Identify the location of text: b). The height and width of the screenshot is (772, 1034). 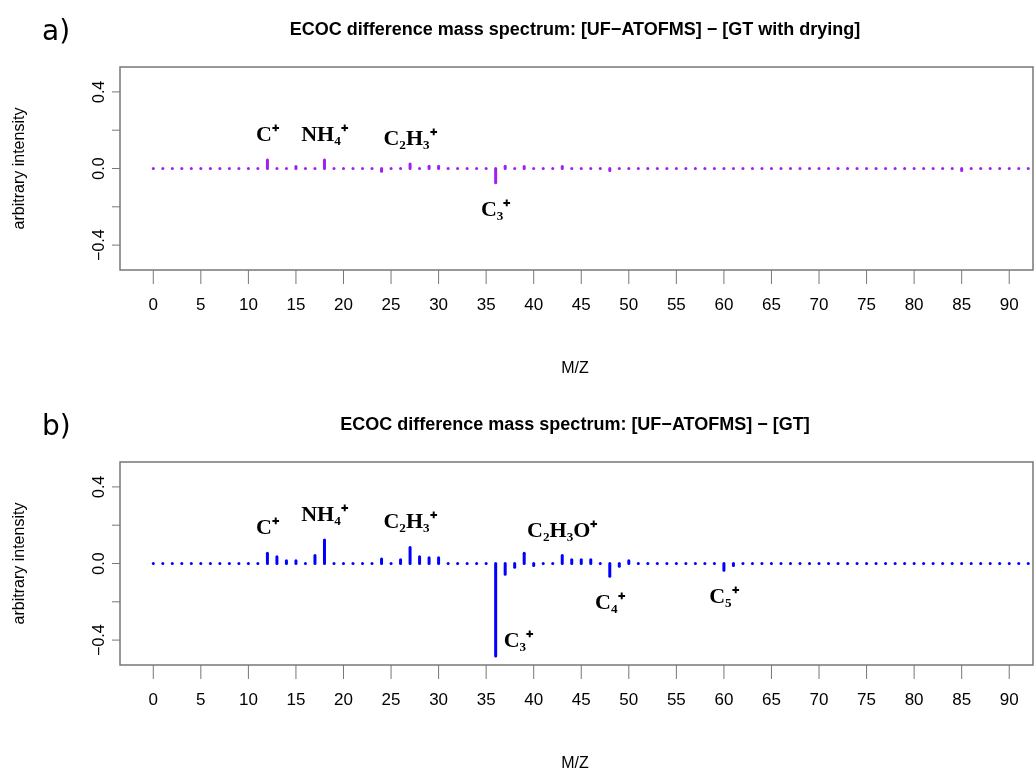
(56, 425).